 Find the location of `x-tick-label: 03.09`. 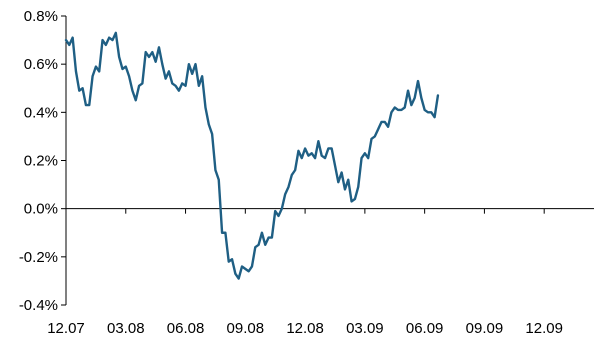

x-tick-label: 03.09 is located at coordinates (365, 328).